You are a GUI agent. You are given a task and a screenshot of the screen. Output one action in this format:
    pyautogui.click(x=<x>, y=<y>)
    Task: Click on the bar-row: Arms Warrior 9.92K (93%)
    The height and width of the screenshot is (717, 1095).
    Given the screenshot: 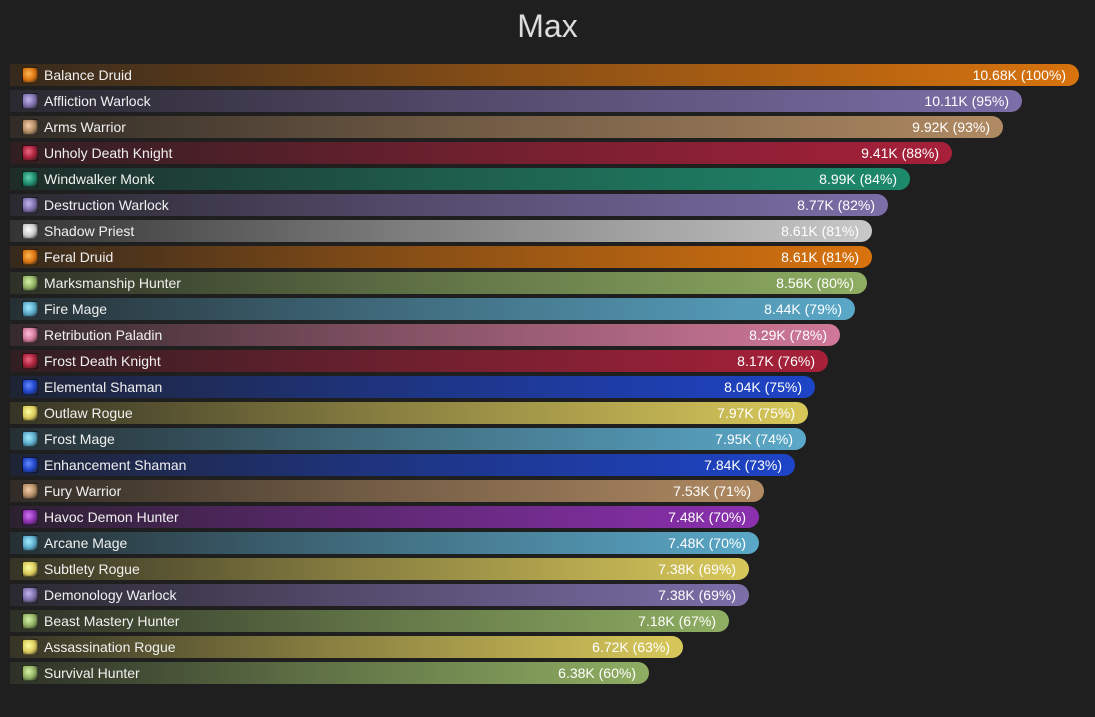 What is the action you would take?
    pyautogui.click(x=506, y=127)
    